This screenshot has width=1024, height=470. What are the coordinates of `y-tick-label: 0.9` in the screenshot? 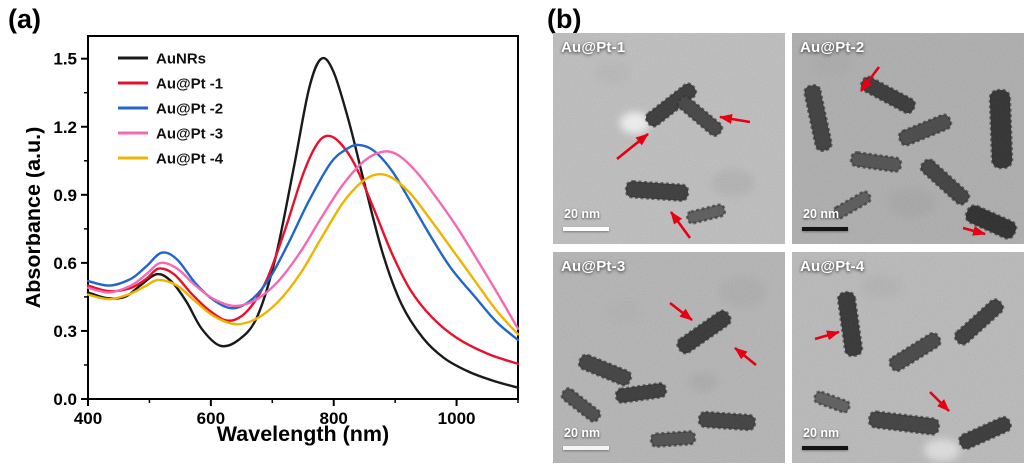 It's located at (65, 195).